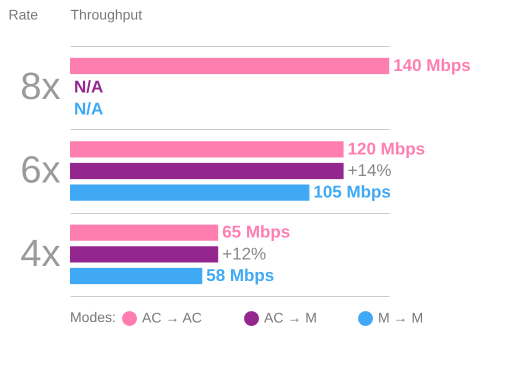 This screenshot has width=509, height=378. I want to click on y-axis-title: Rate, so click(23, 14).